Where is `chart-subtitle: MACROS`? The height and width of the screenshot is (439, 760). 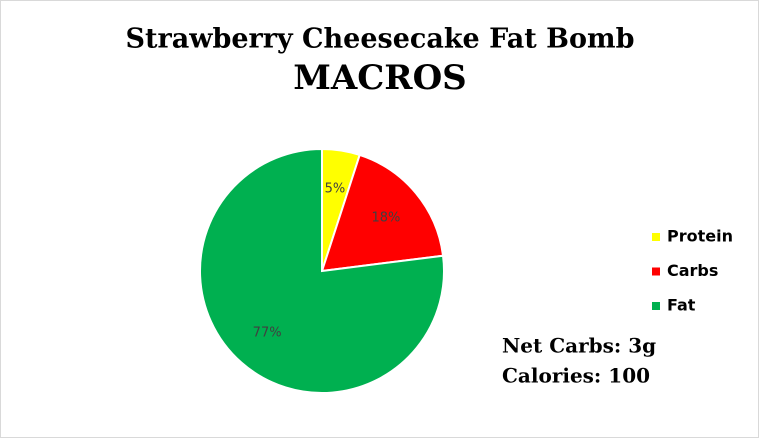 chart-subtitle: MACROS is located at coordinates (380, 78).